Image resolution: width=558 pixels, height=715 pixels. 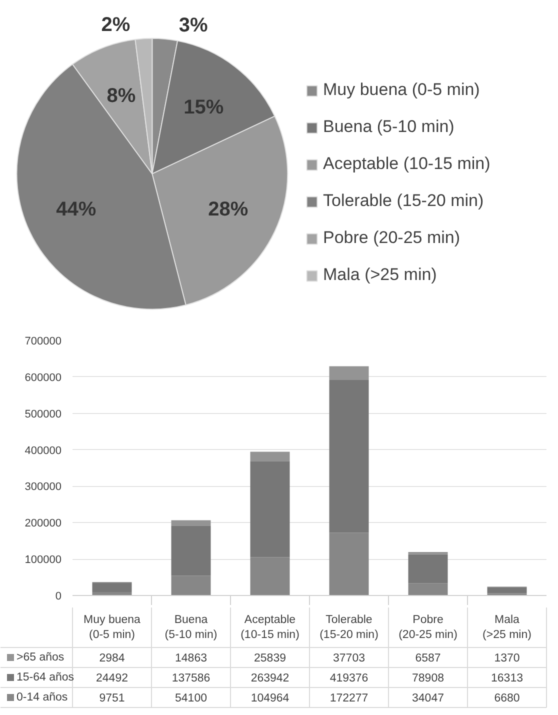 I want to click on legend-label: Muy buena (0-5 min), so click(x=401, y=90).